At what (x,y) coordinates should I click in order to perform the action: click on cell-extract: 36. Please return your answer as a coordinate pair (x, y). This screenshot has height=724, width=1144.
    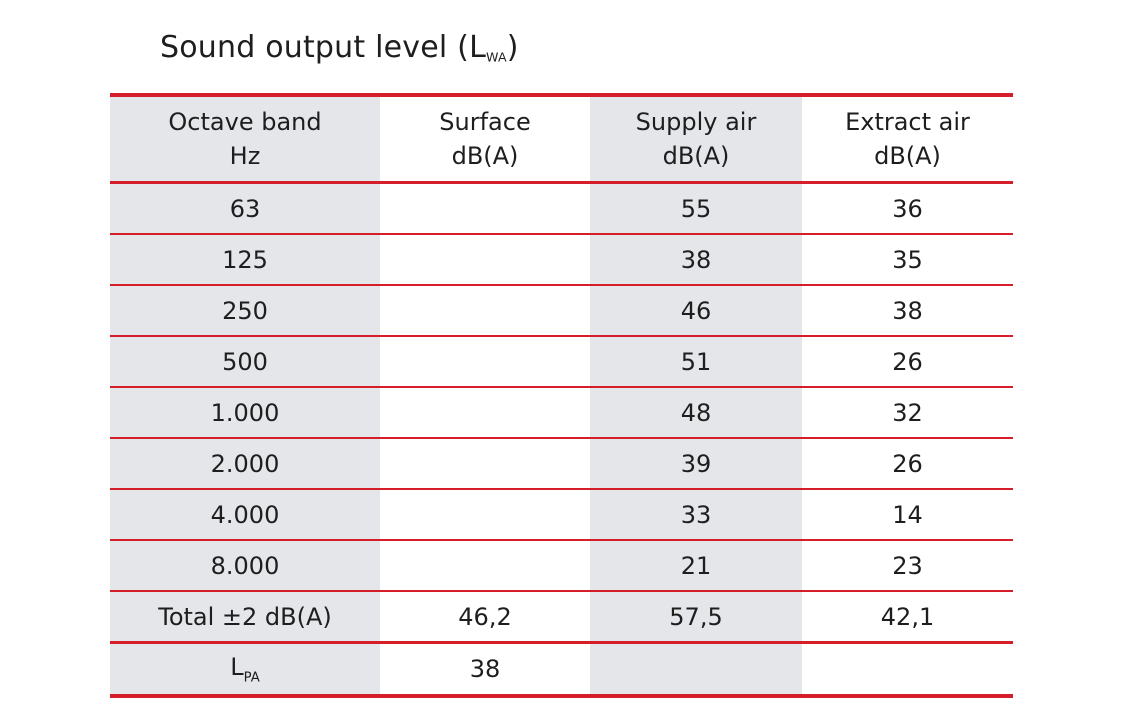
    Looking at the image, I should click on (907, 208).